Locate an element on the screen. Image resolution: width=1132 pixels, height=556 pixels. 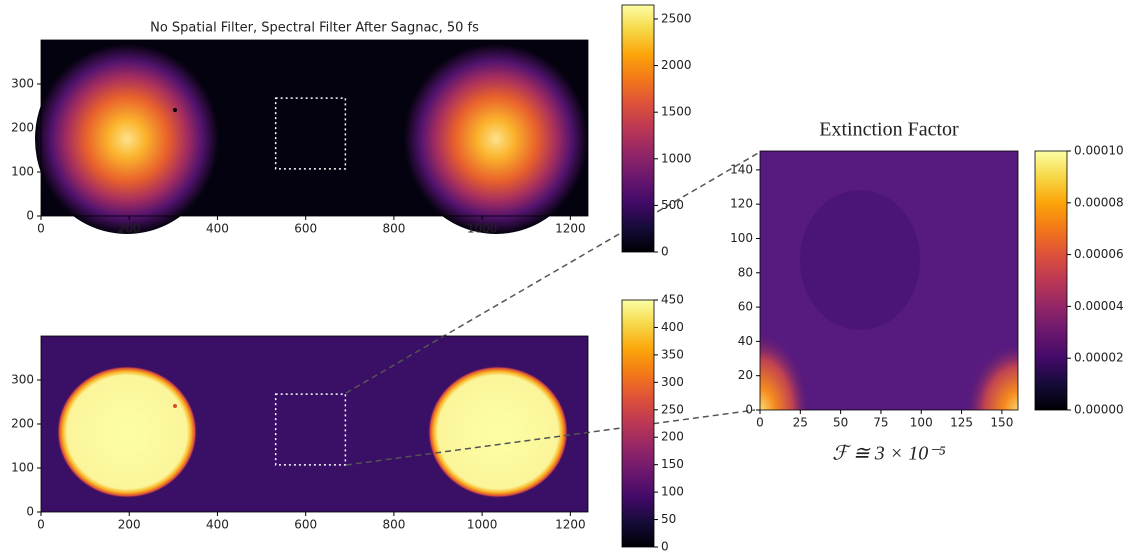
chart-title: Extinction Factor is located at coordinates (889, 130).